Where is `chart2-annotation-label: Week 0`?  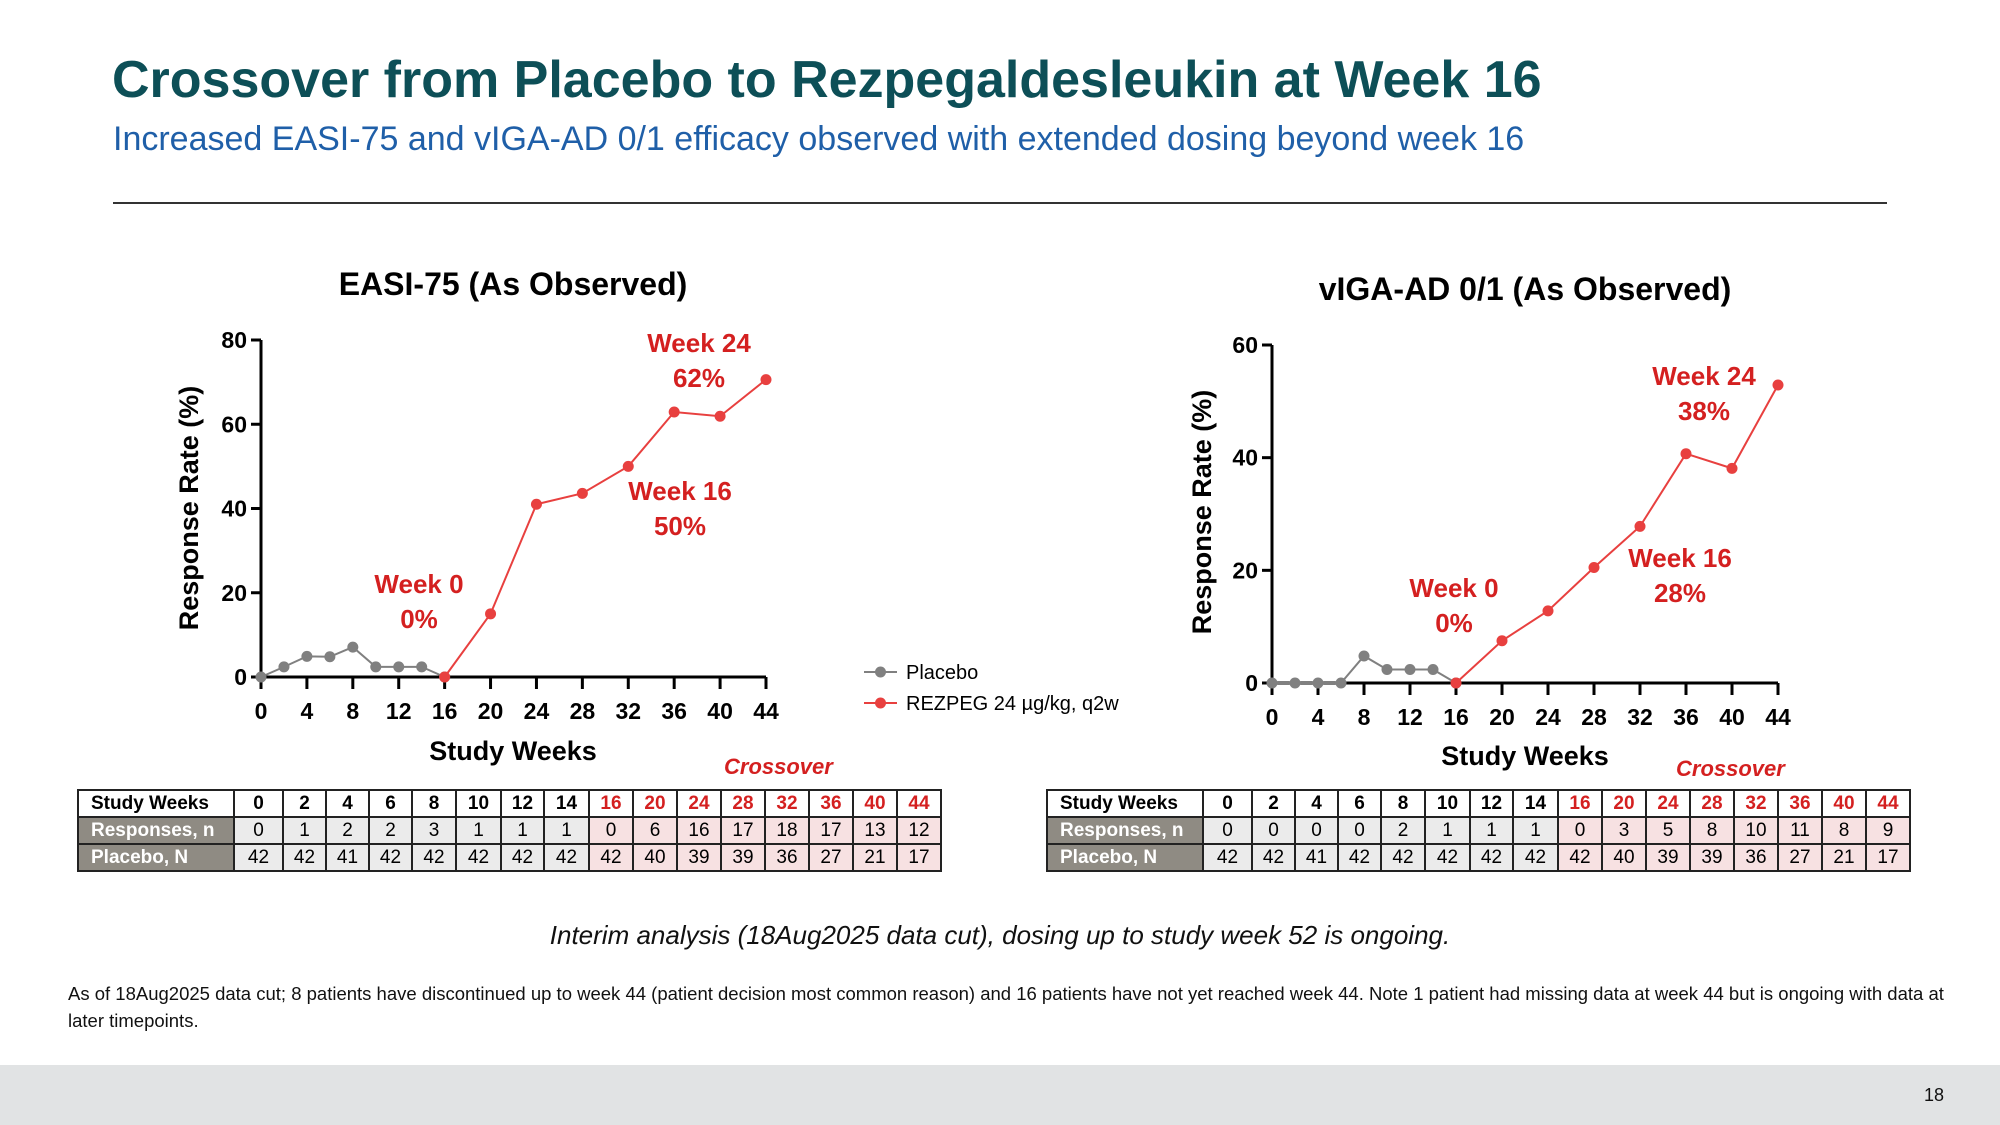 chart2-annotation-label: Week 0 is located at coordinates (1453, 588).